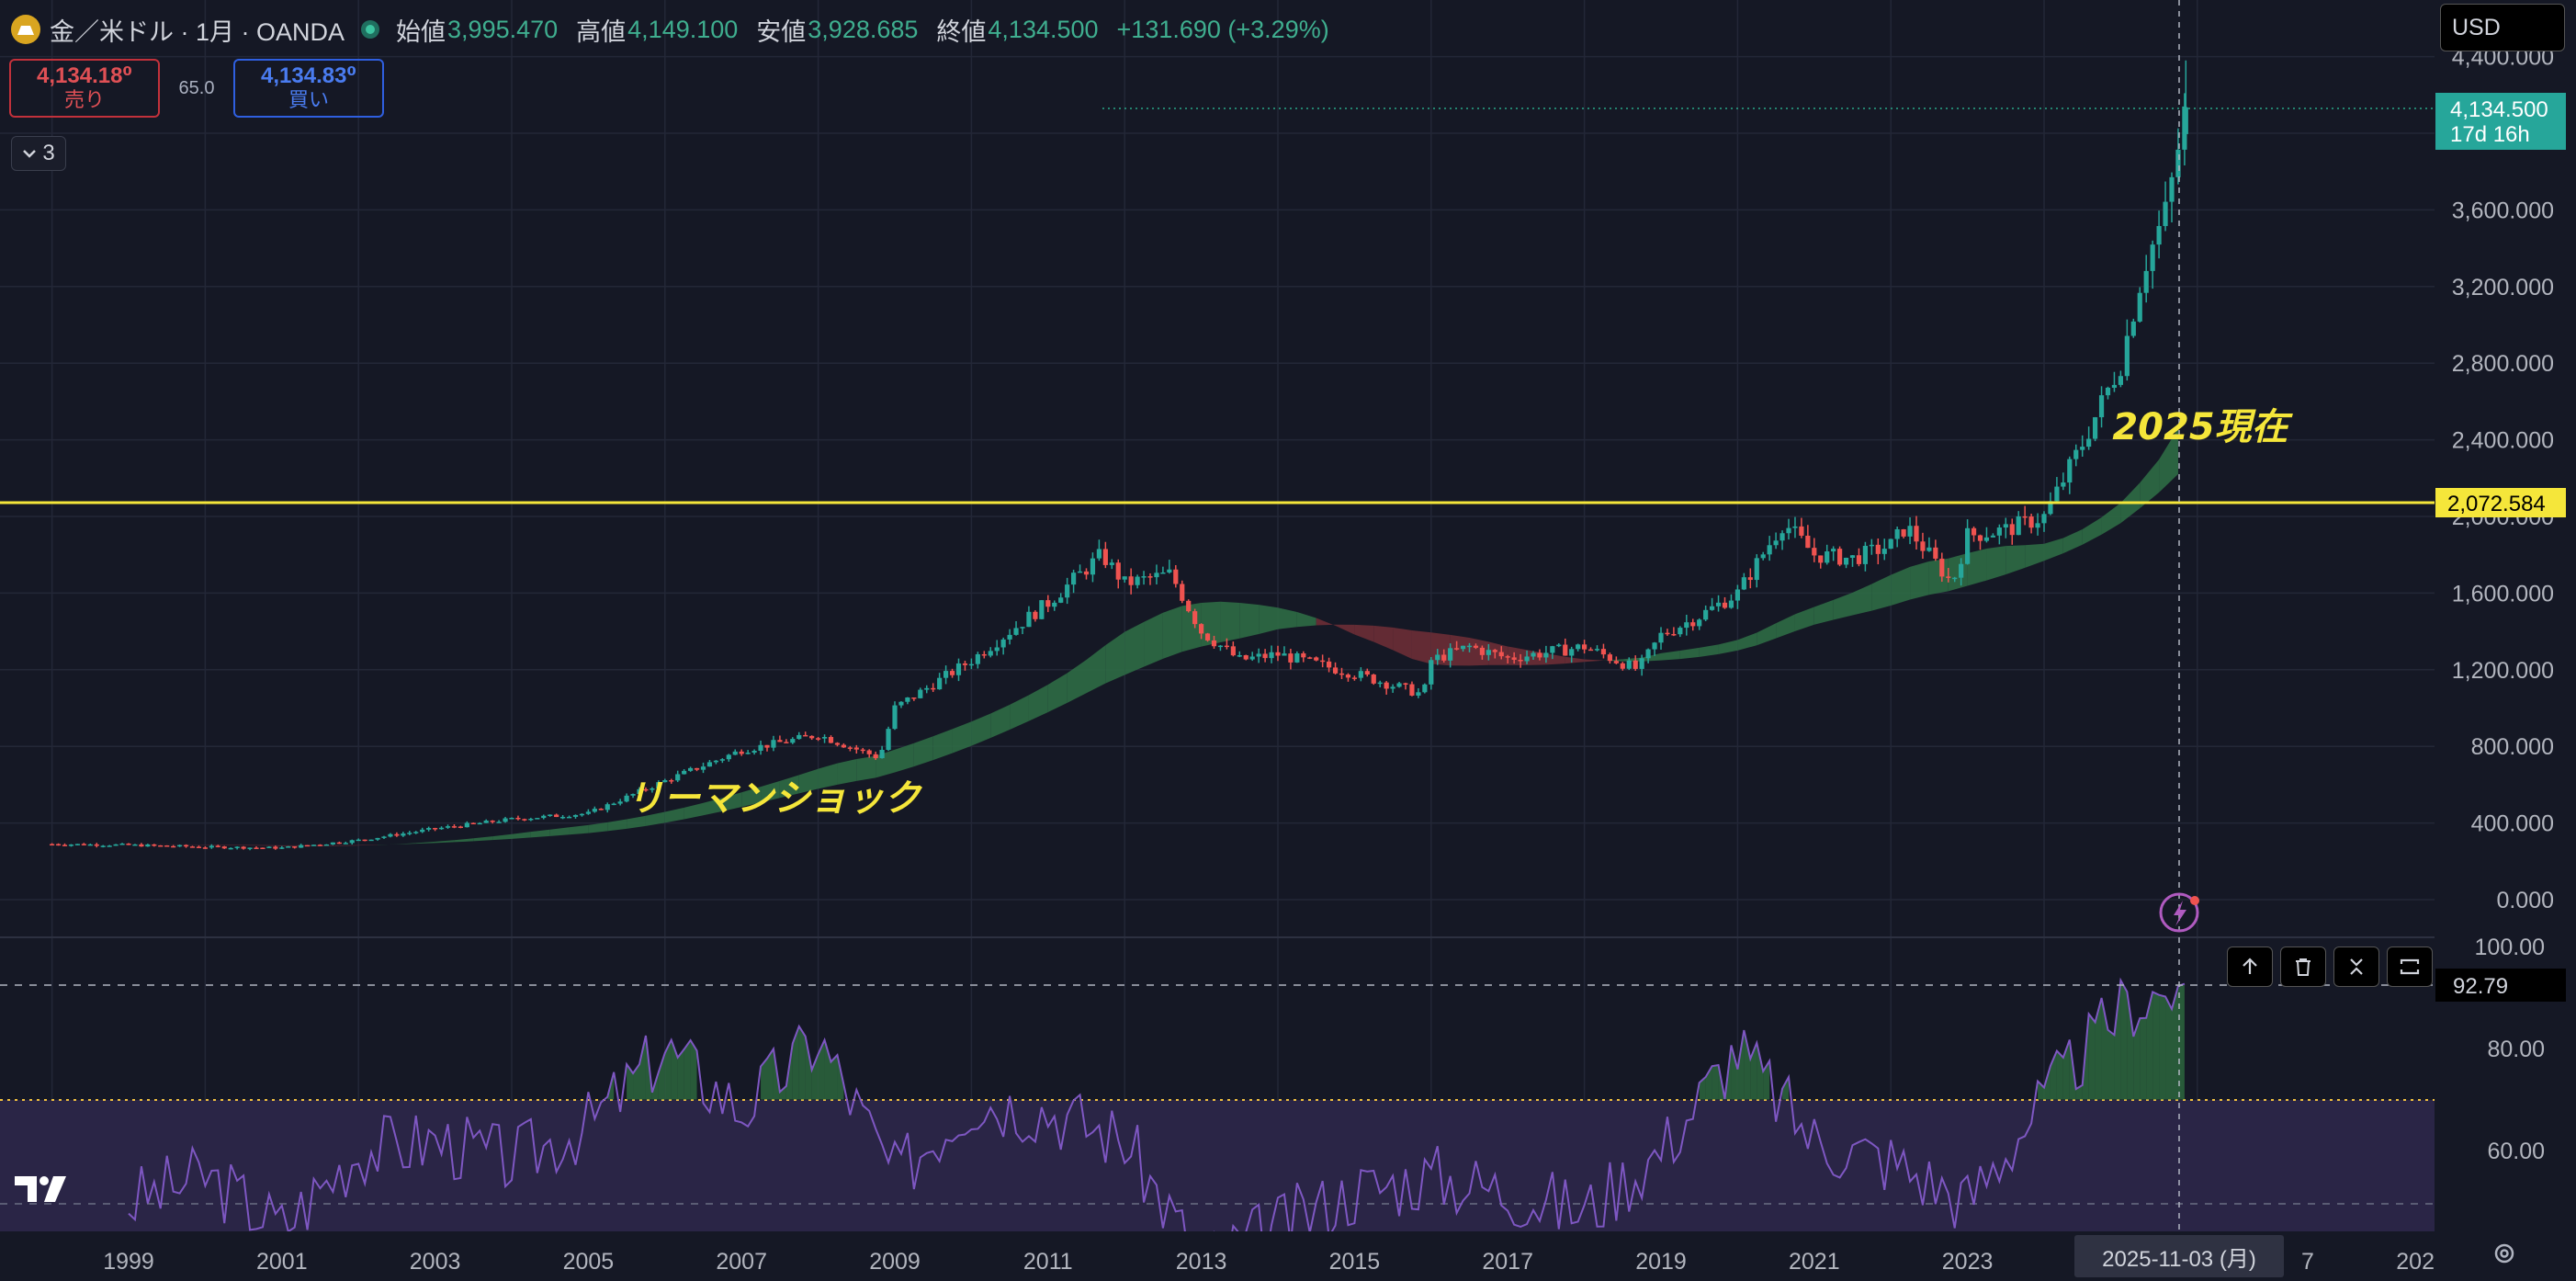 The height and width of the screenshot is (1281, 2576). I want to click on delete-pane-button, so click(2303, 967).